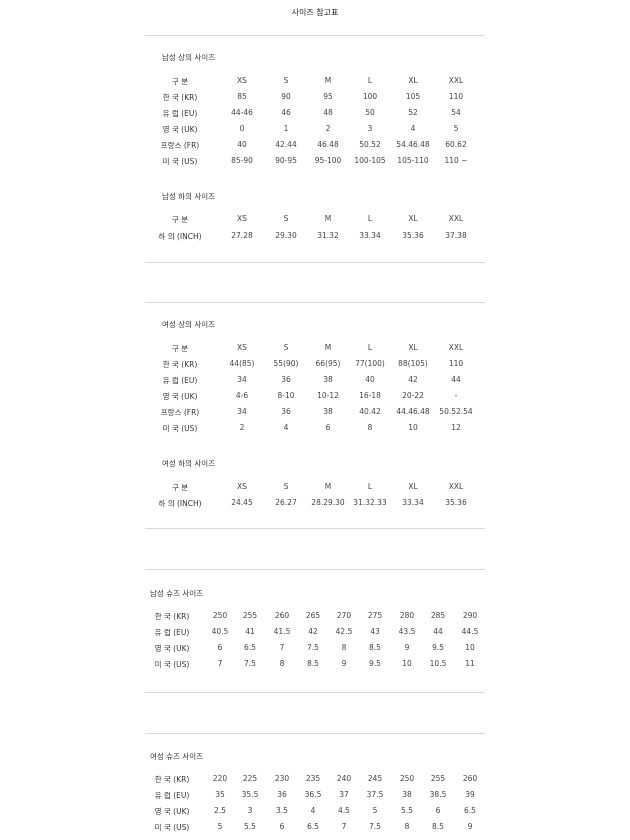 The height and width of the screenshot is (840, 630). I want to click on table-cell: 44, so click(456, 379).